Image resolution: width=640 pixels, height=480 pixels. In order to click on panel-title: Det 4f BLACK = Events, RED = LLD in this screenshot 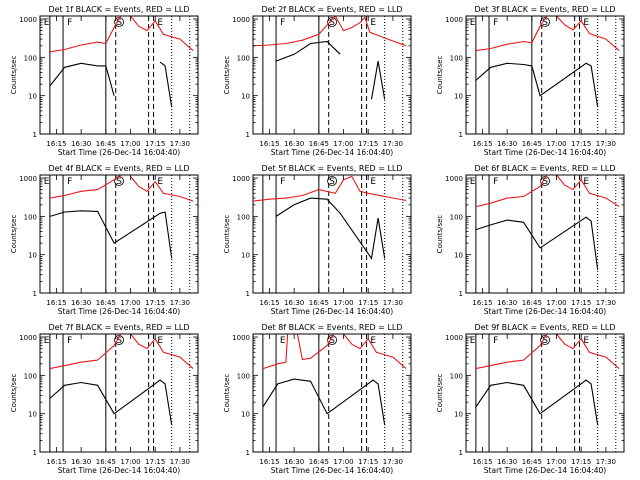, I will do `click(118, 168)`.